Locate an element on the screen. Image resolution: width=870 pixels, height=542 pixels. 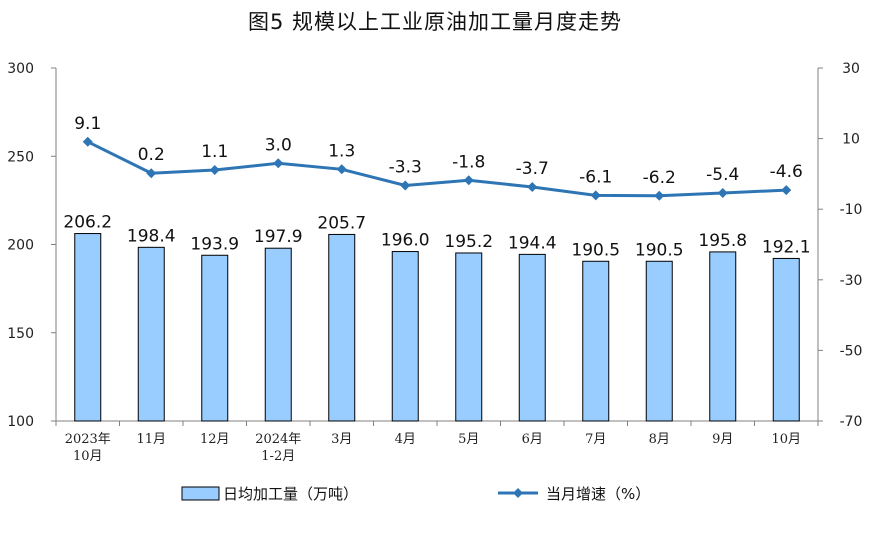
legend-line-label: 当月增速（%） is located at coordinates (598, 494).